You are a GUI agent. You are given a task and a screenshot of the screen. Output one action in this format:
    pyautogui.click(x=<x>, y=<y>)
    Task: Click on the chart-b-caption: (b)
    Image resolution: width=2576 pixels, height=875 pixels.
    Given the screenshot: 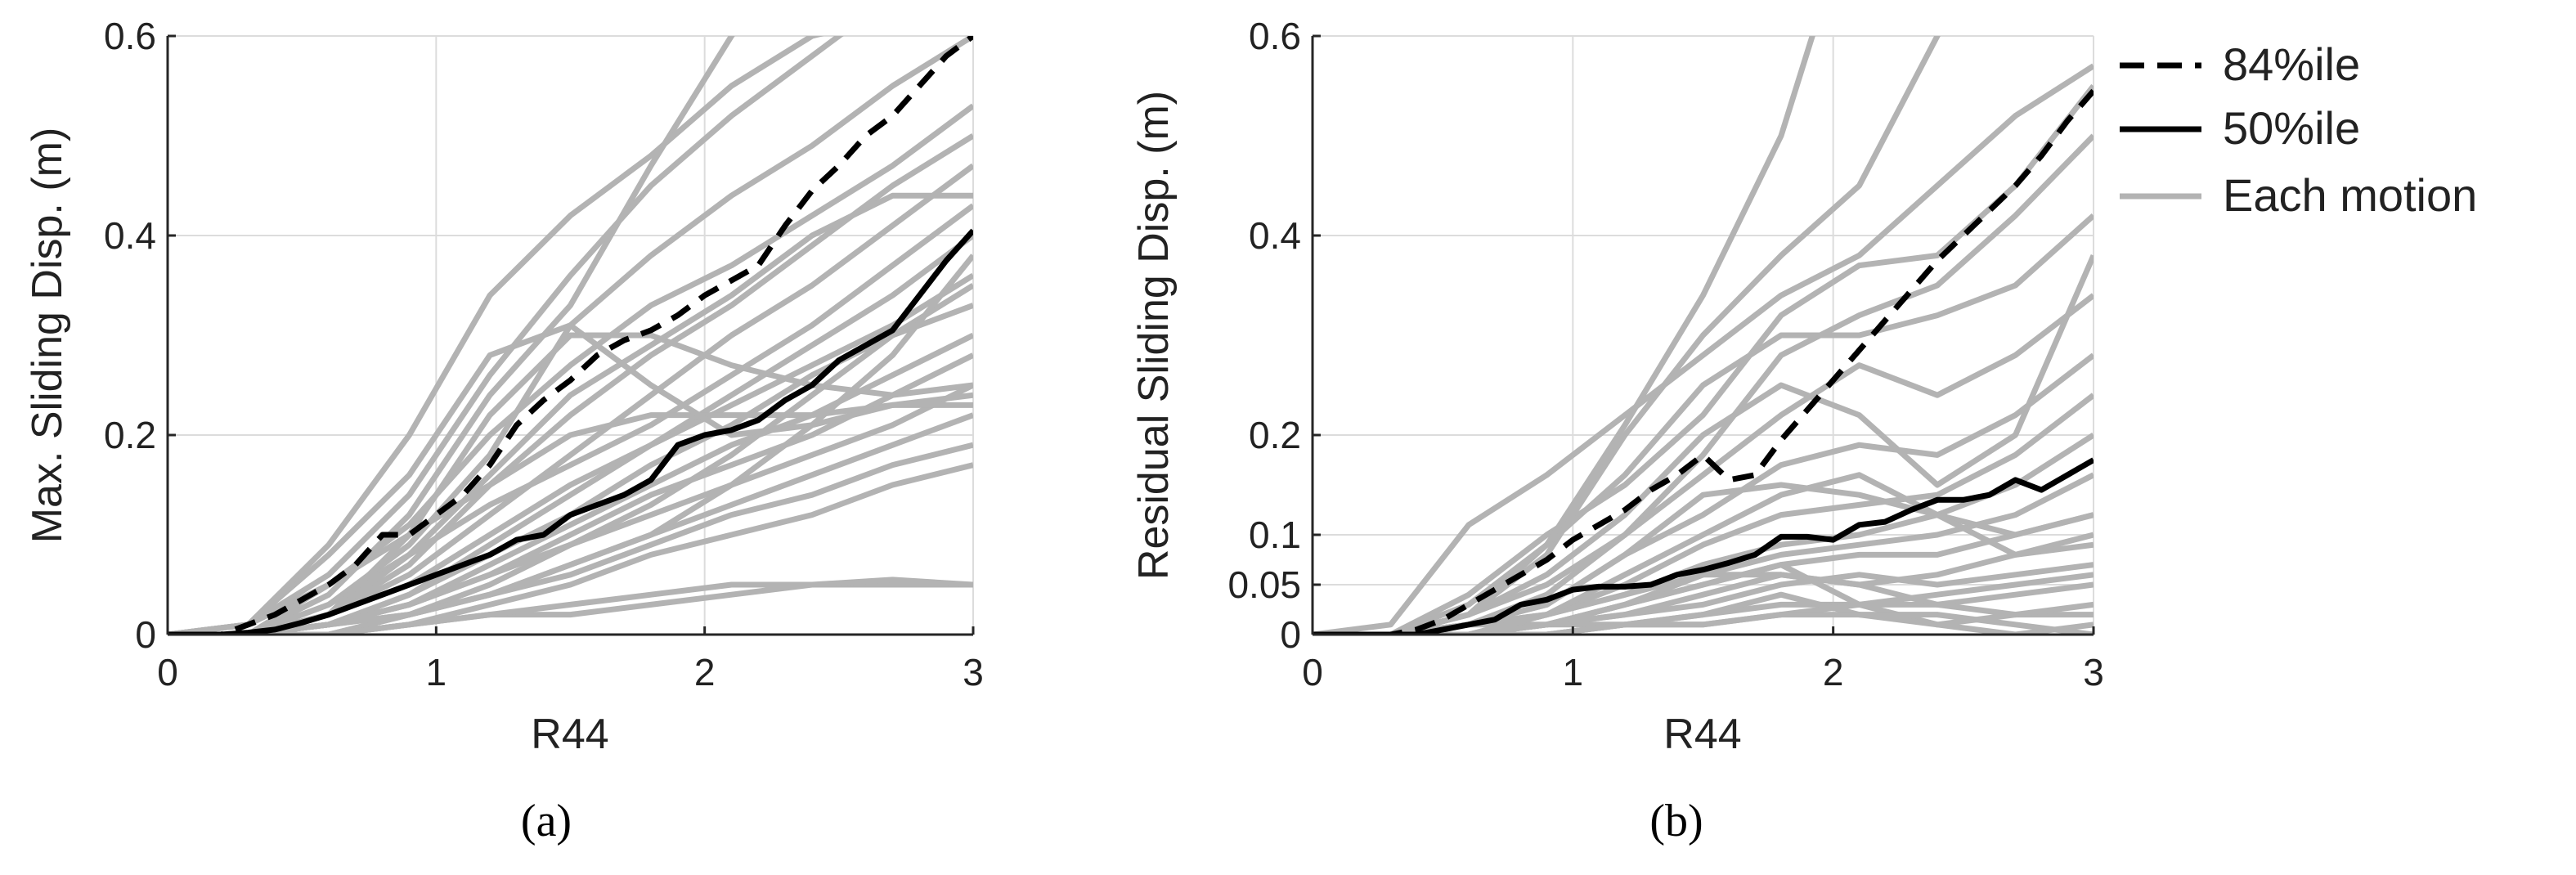 What is the action you would take?
    pyautogui.click(x=1676, y=821)
    